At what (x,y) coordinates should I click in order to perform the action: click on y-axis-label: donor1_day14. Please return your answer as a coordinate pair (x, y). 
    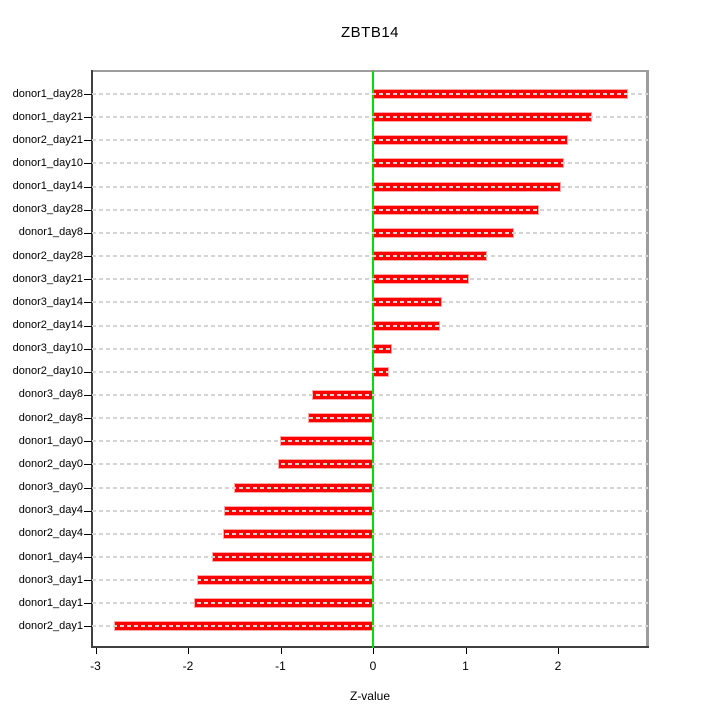
    Looking at the image, I should click on (47, 186).